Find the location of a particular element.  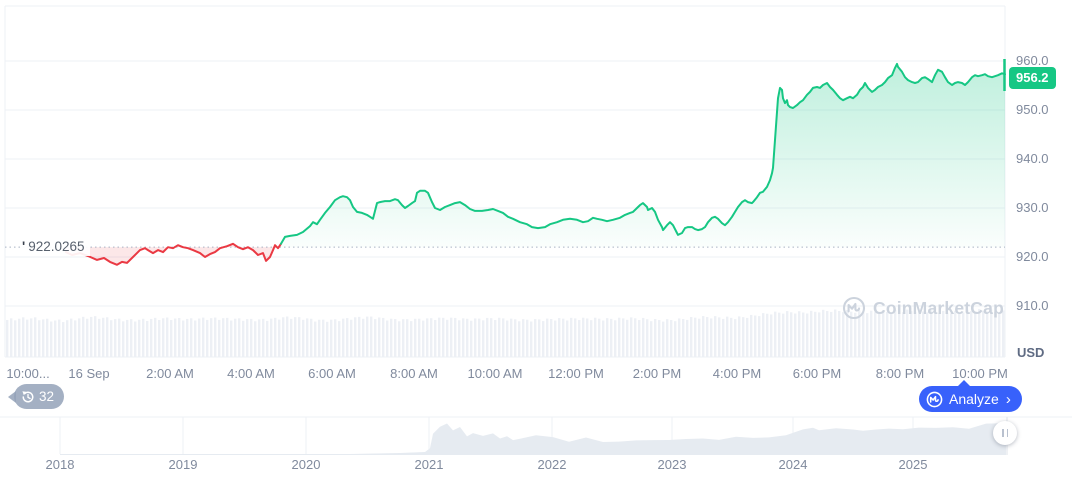

x-tick-label: 2:00 PM is located at coordinates (657, 373).